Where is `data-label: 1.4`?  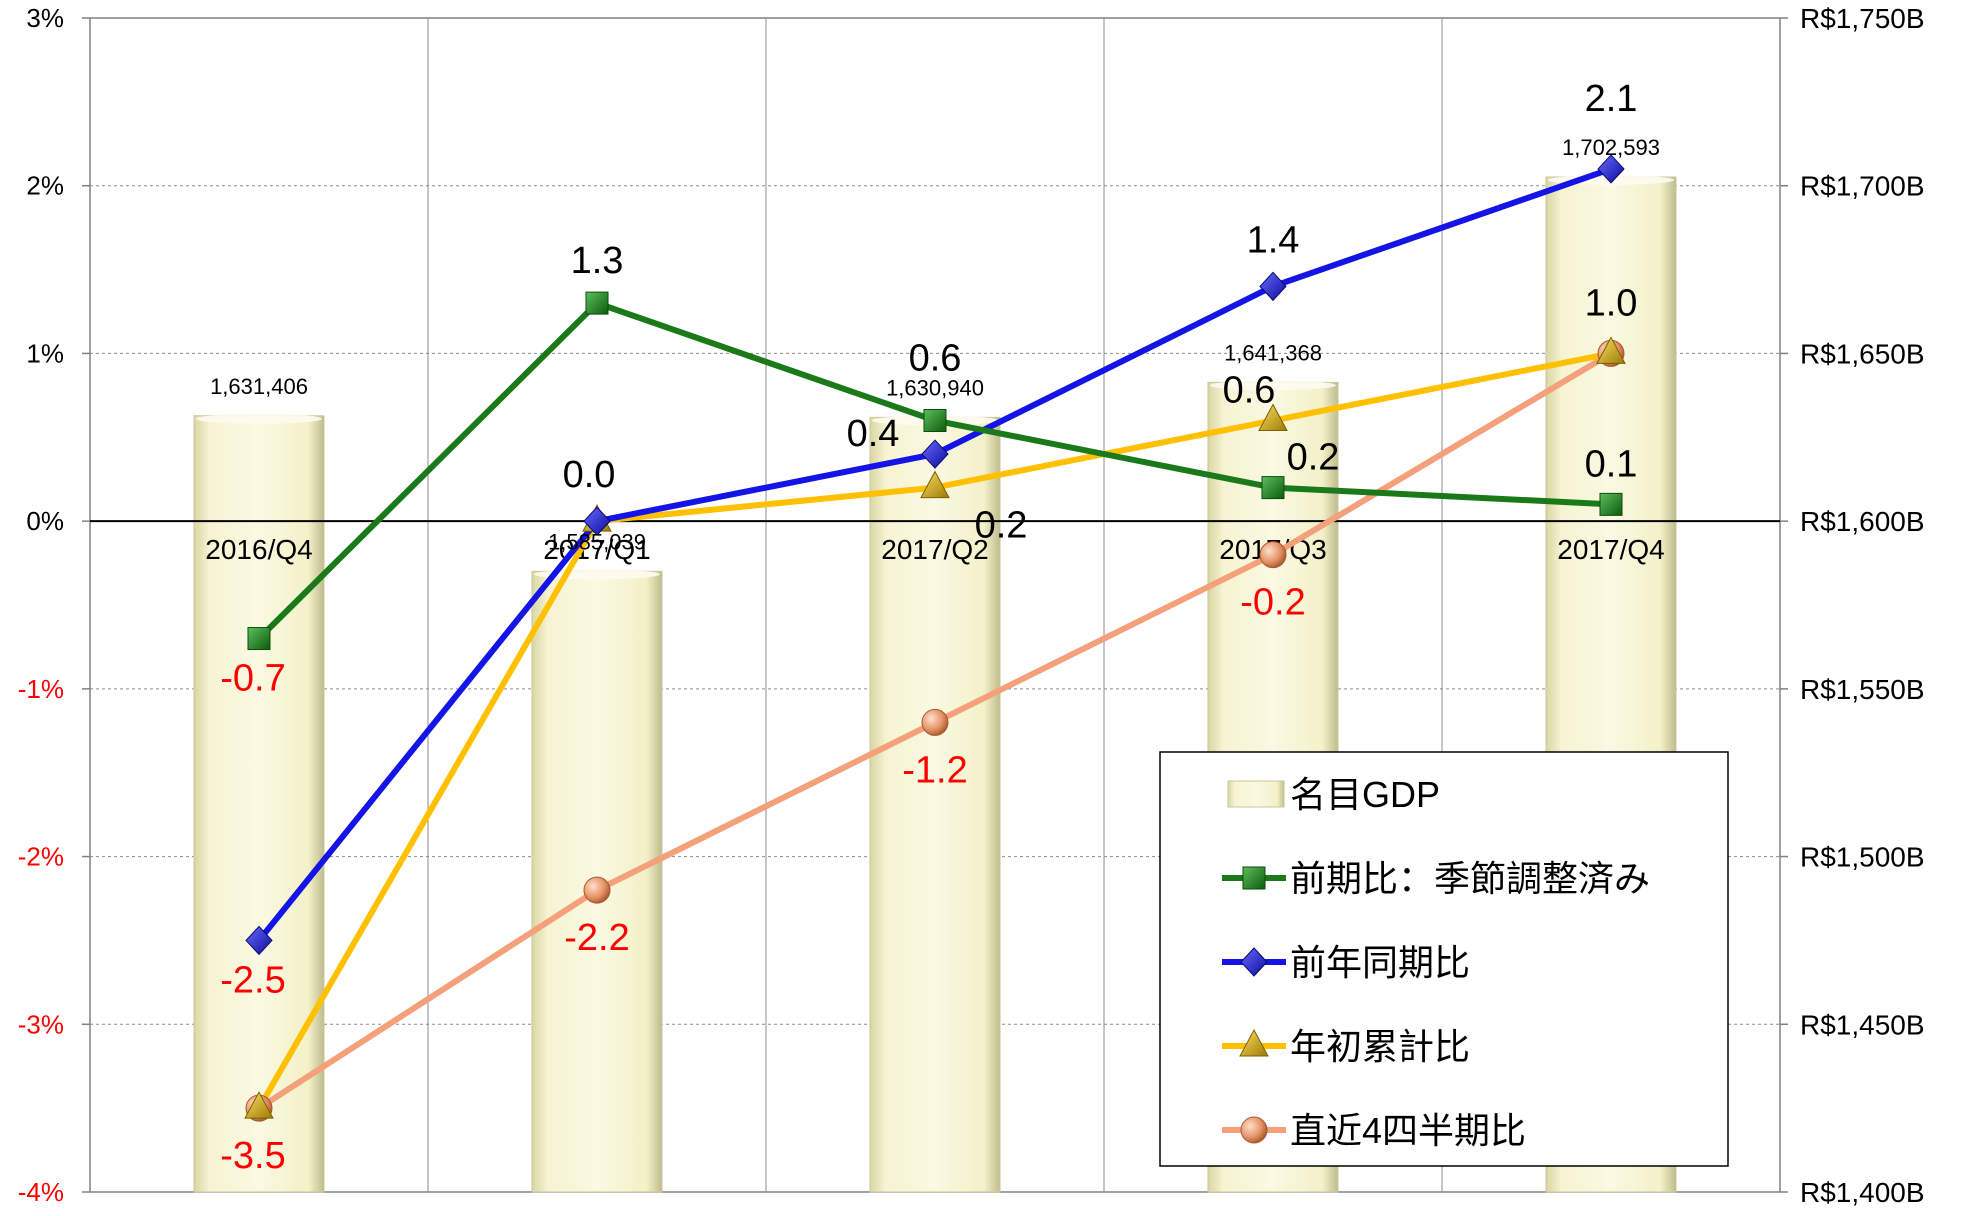 data-label: 1.4 is located at coordinates (1273, 240).